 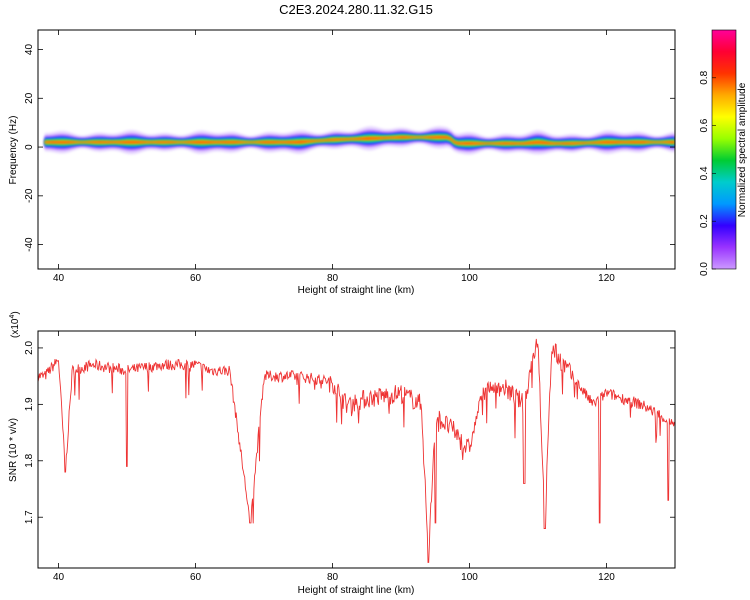 I want to click on colorbar-ticks: 0.0 0.2 0.4 0.6 0.8, so click(x=707, y=173).